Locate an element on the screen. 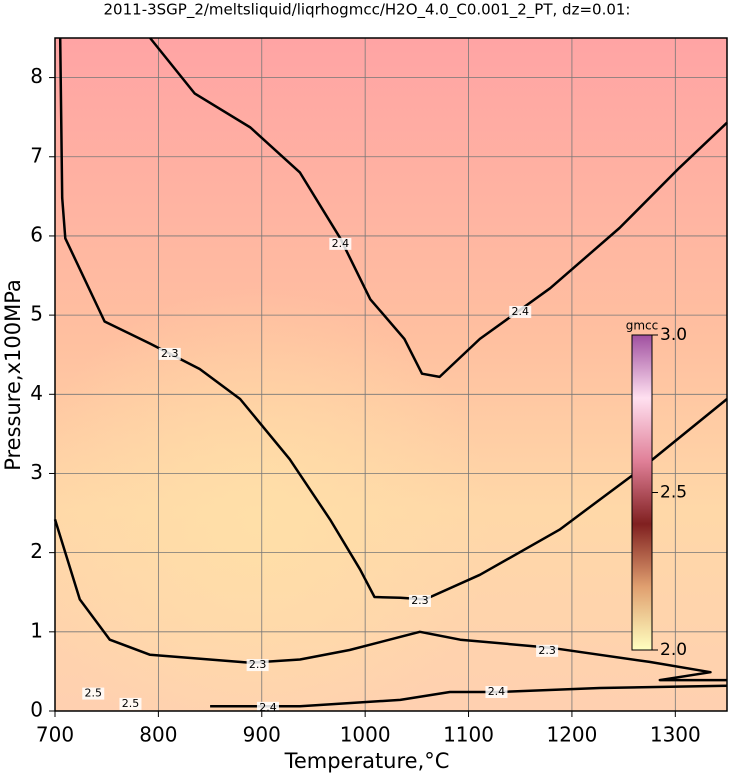  x-tick-label: 1300 is located at coordinates (675, 735).